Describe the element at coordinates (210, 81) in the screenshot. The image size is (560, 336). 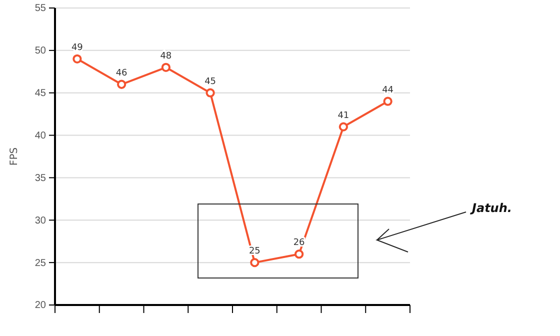
I see `data-label: 45` at that location.